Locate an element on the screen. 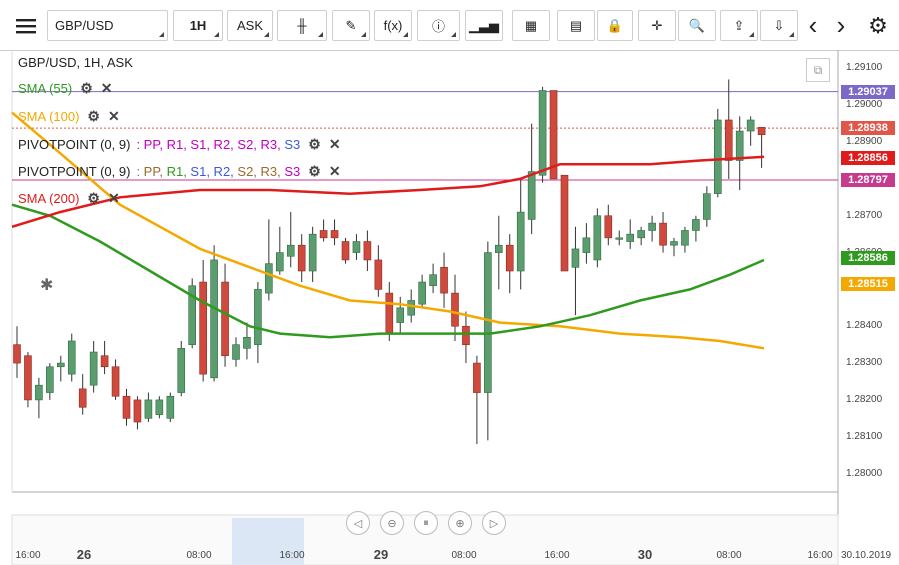  price-tick-label: 1.28000 is located at coordinates (864, 473).